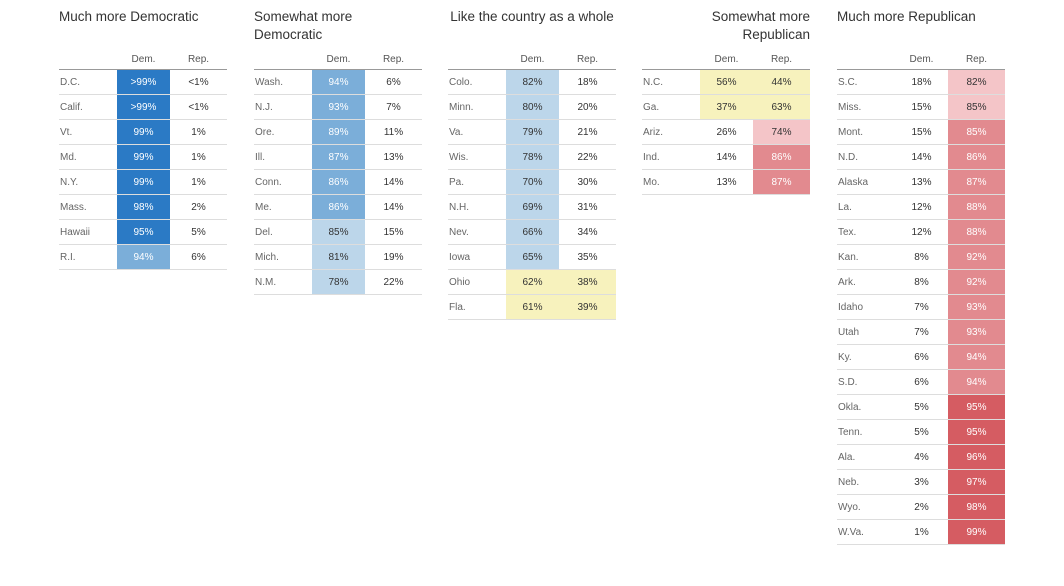 The image size is (1064, 586). What do you see at coordinates (393, 232) in the screenshot?
I see `rep-probability: 15%` at bounding box center [393, 232].